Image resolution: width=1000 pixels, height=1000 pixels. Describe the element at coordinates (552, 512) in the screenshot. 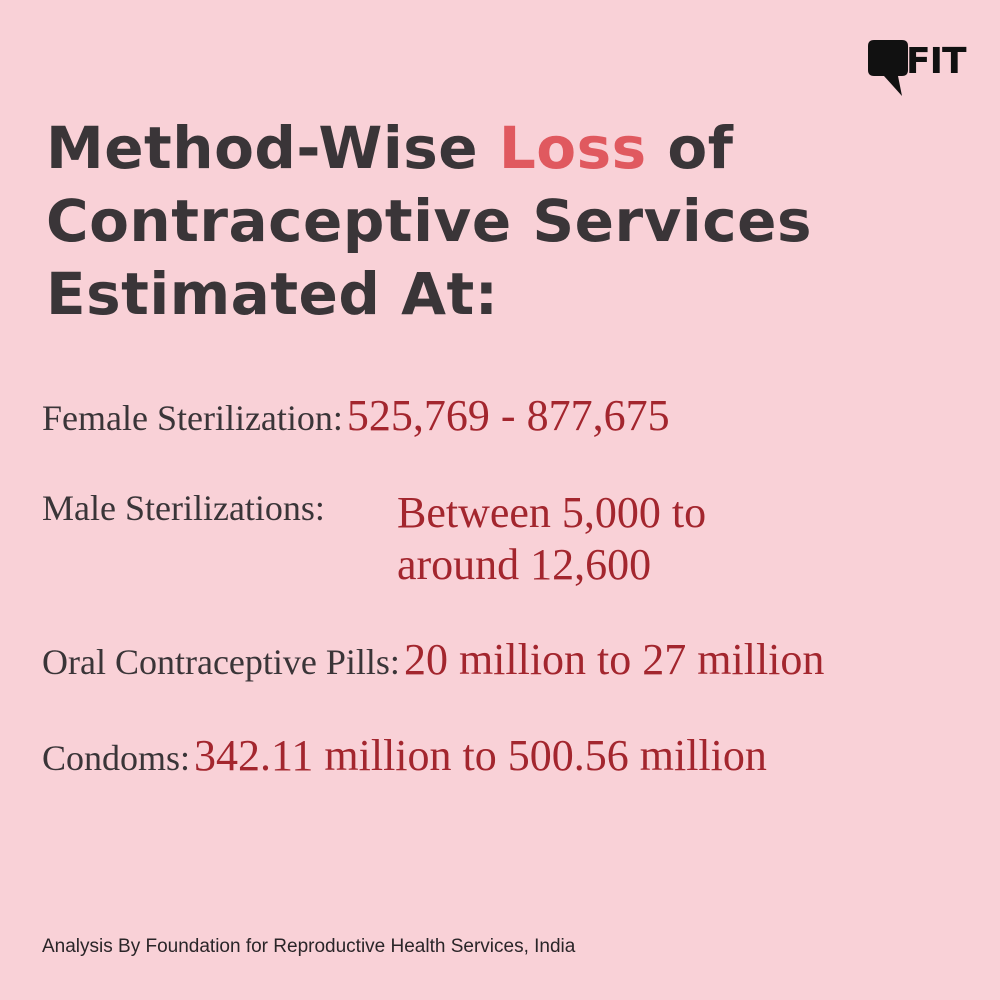

I see `male-sterilization-value-line1: Between 5,000 to` at that location.